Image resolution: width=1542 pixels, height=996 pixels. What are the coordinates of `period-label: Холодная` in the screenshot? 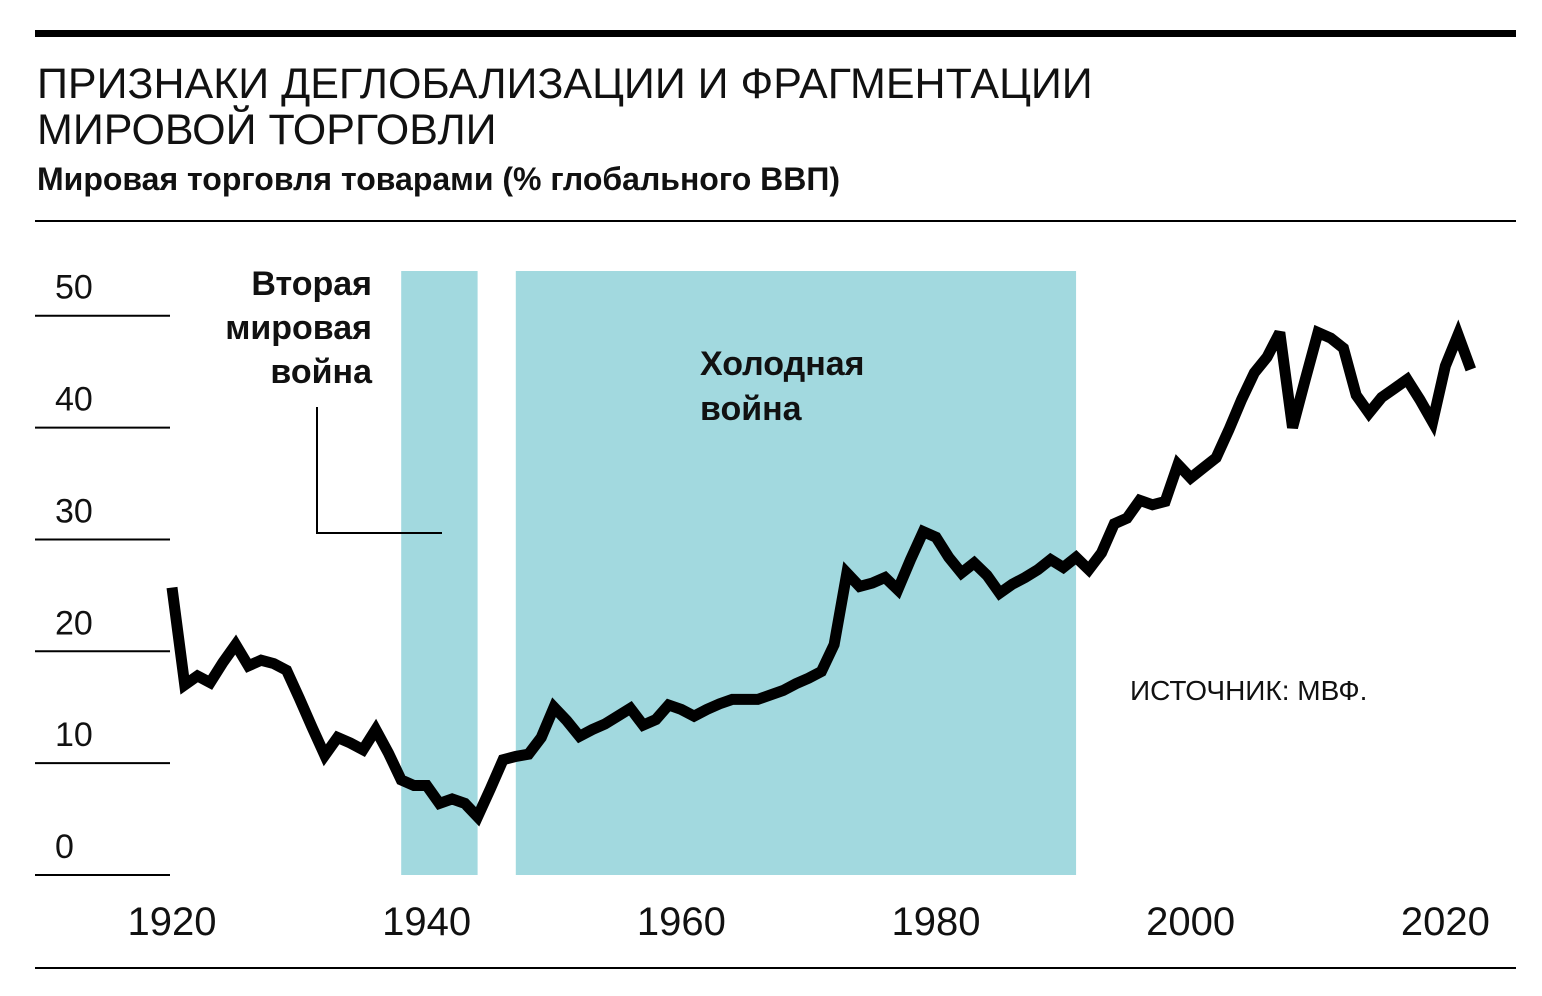 It's located at (782, 364).